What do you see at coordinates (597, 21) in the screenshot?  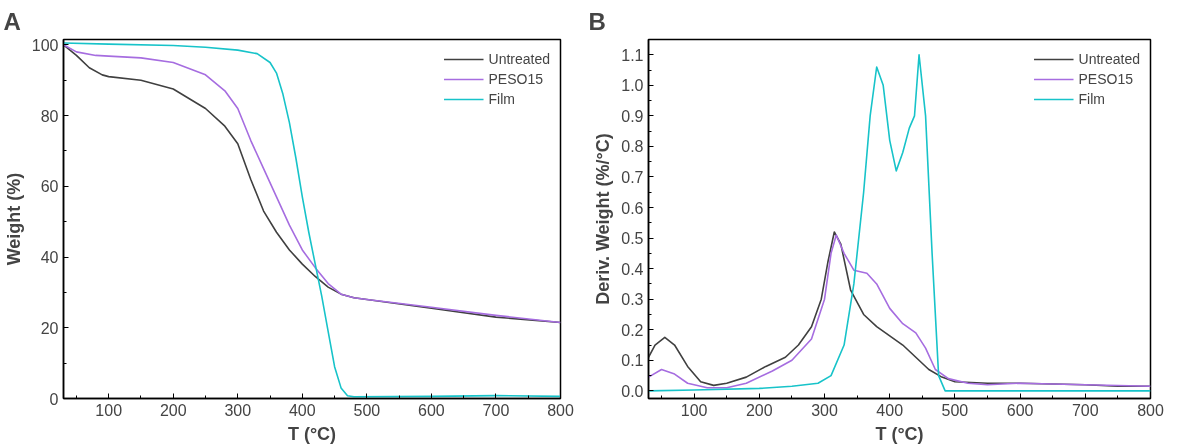 I see `chart-title: B` at bounding box center [597, 21].